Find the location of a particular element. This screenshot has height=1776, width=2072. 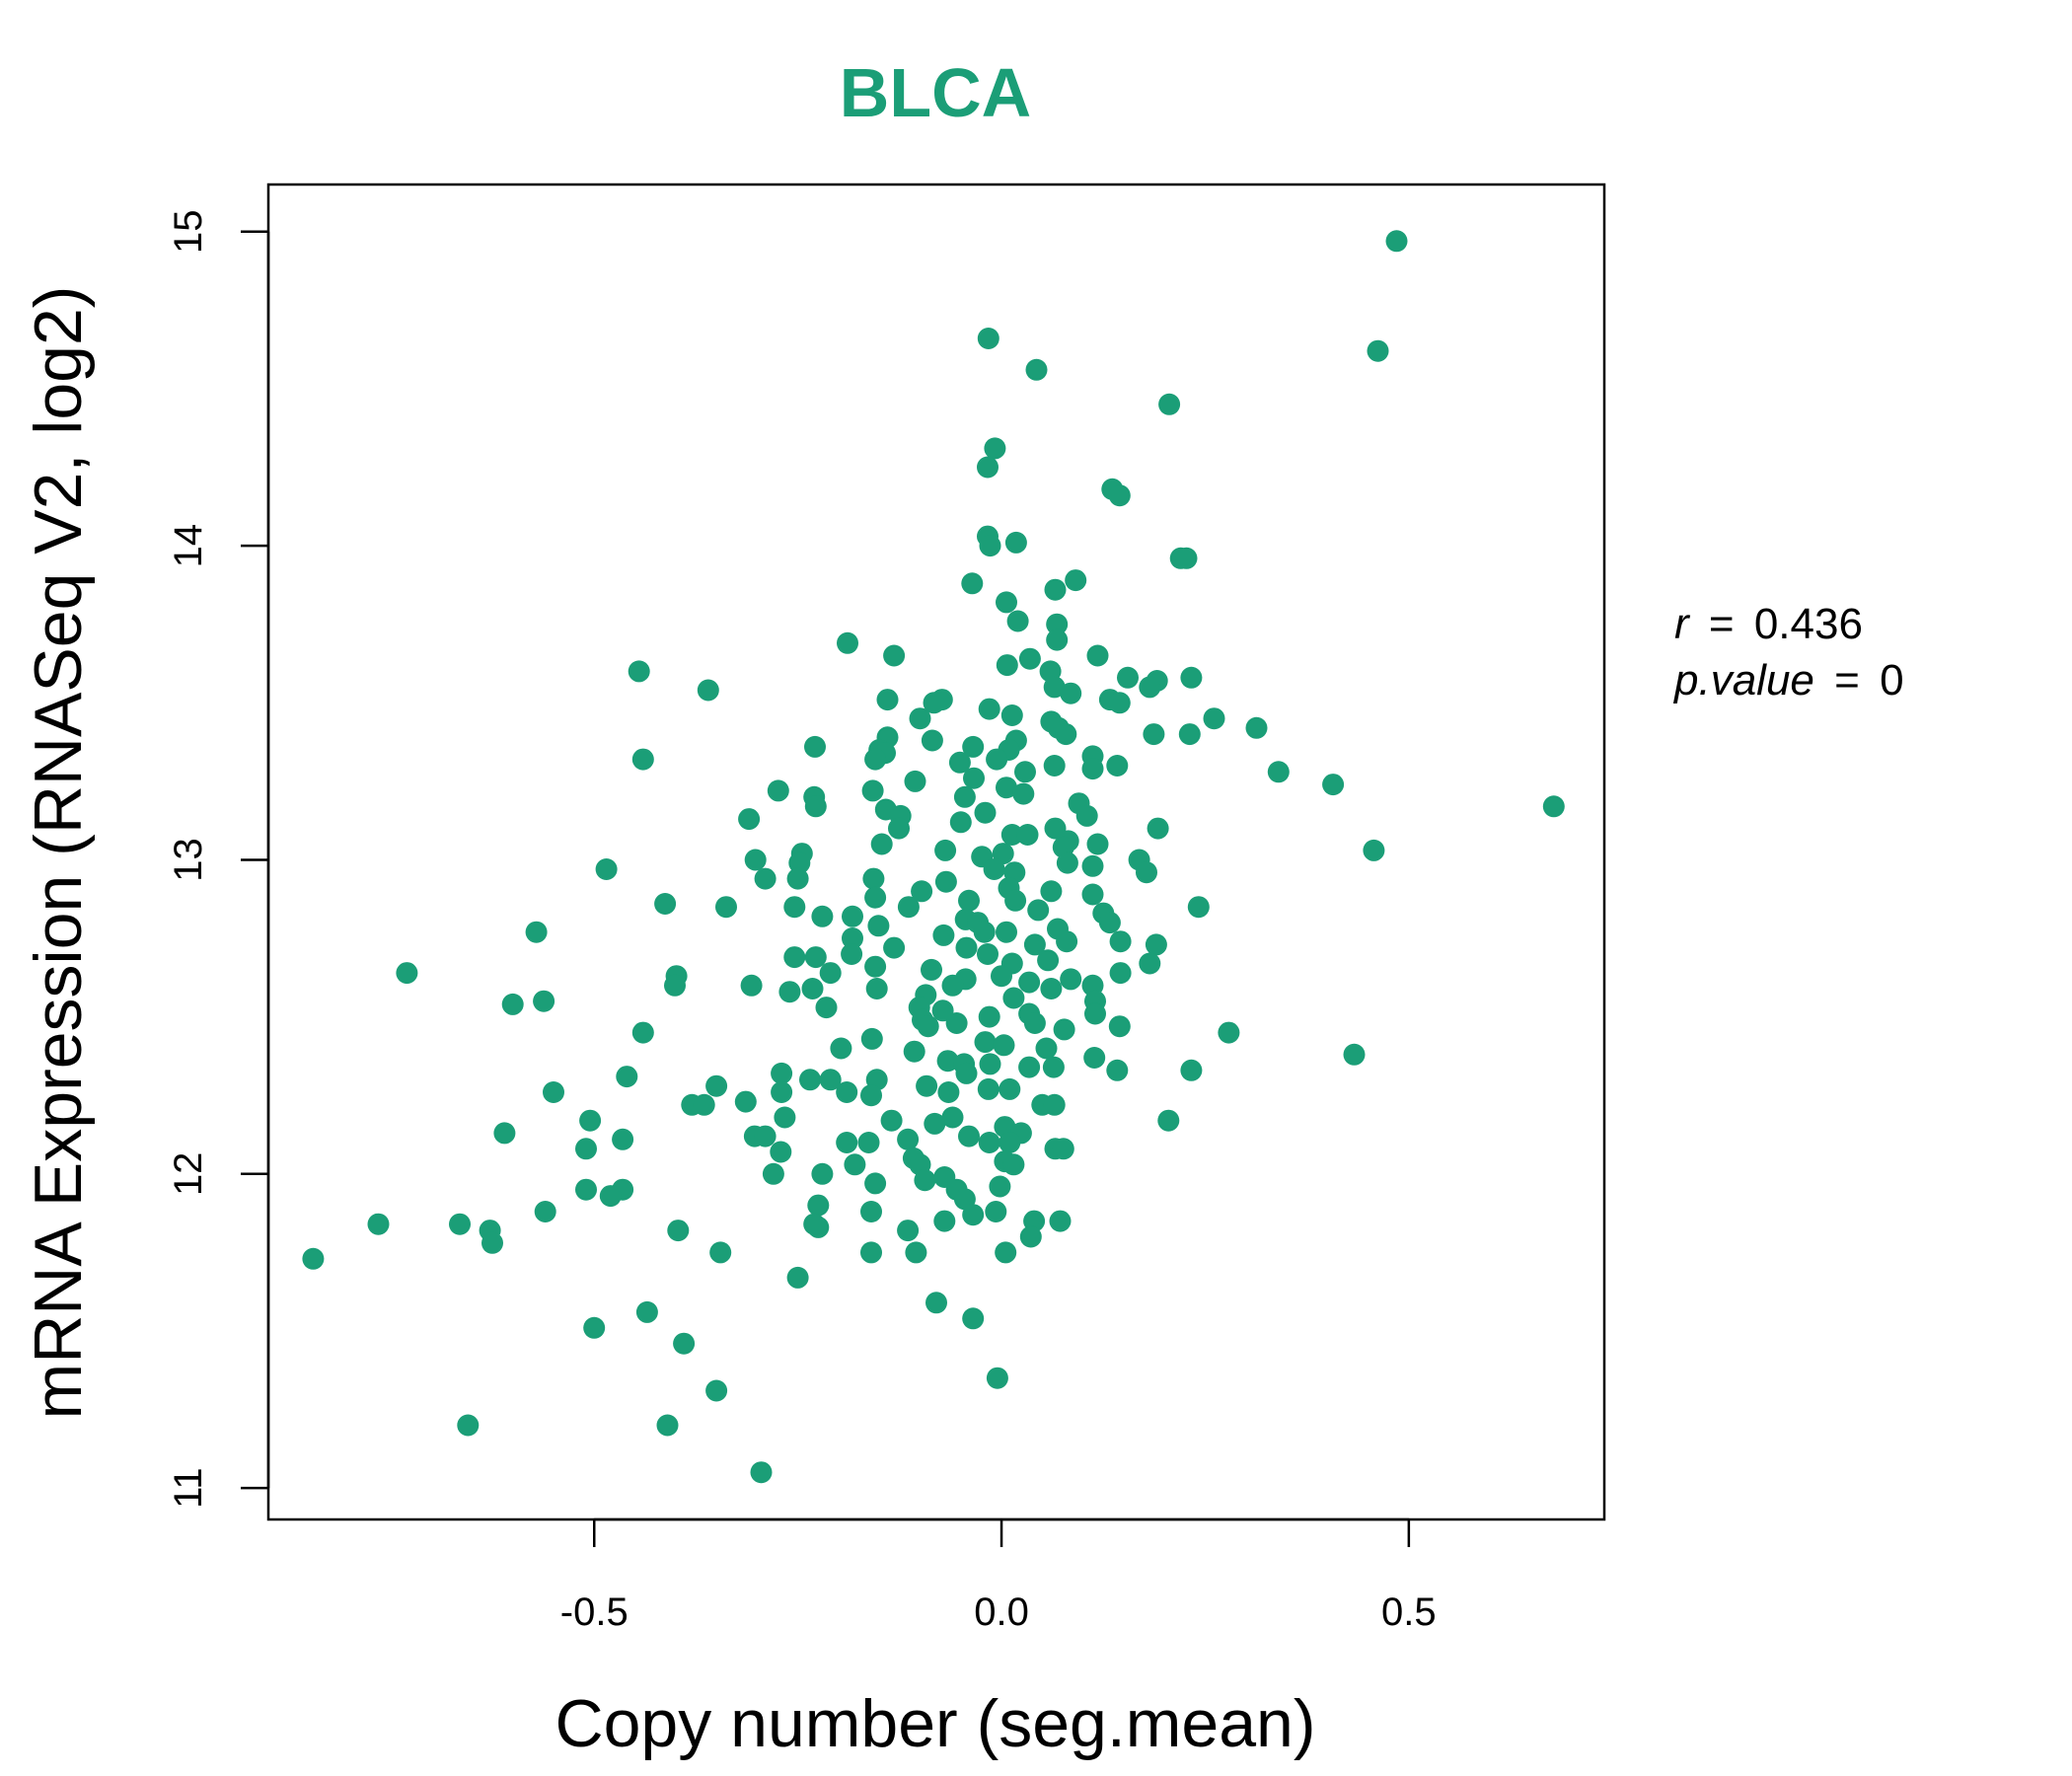

y-tick-label: 11 is located at coordinates (189, 1488).